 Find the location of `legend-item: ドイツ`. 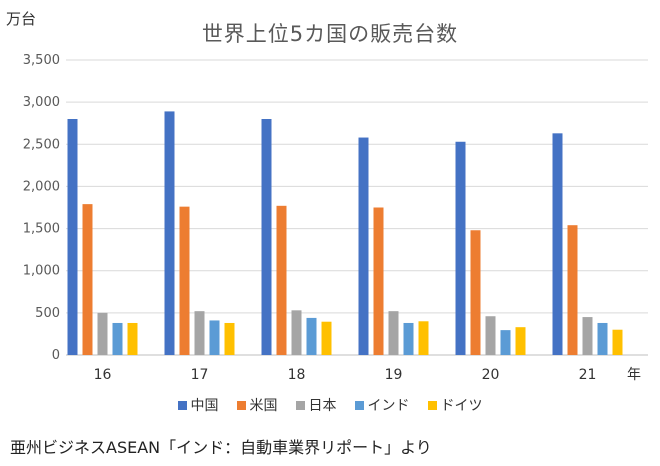

legend-item: ドイツ is located at coordinates (455, 405).